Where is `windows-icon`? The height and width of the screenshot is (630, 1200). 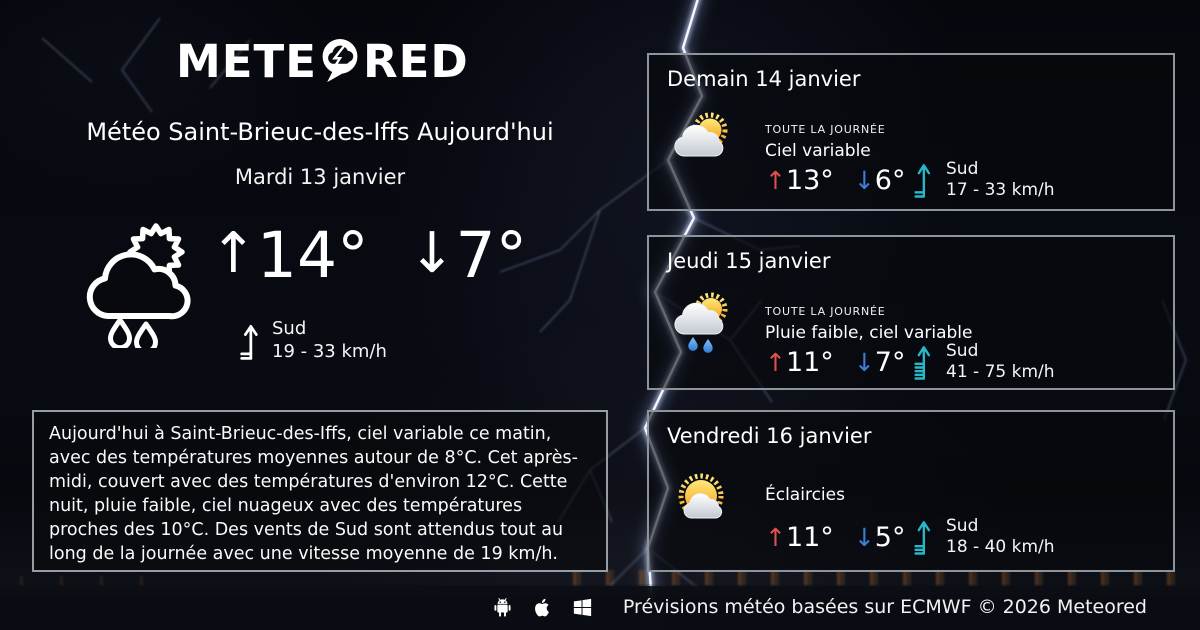 windows-icon is located at coordinates (582, 607).